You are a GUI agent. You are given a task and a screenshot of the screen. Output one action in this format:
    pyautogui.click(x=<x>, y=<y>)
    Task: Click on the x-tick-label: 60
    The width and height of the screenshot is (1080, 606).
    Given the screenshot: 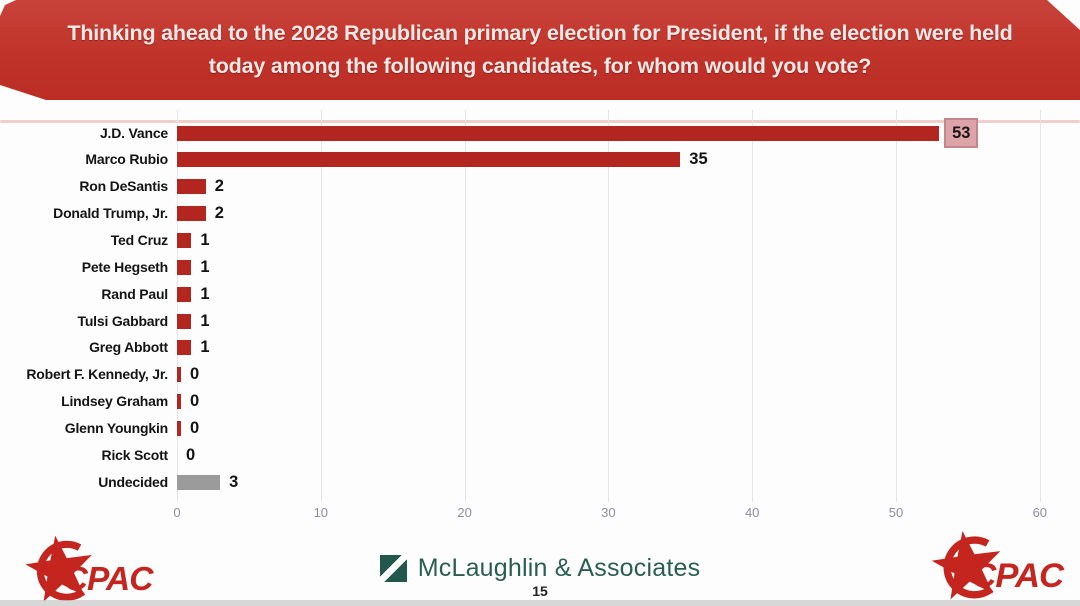 What is the action you would take?
    pyautogui.click(x=1040, y=512)
    